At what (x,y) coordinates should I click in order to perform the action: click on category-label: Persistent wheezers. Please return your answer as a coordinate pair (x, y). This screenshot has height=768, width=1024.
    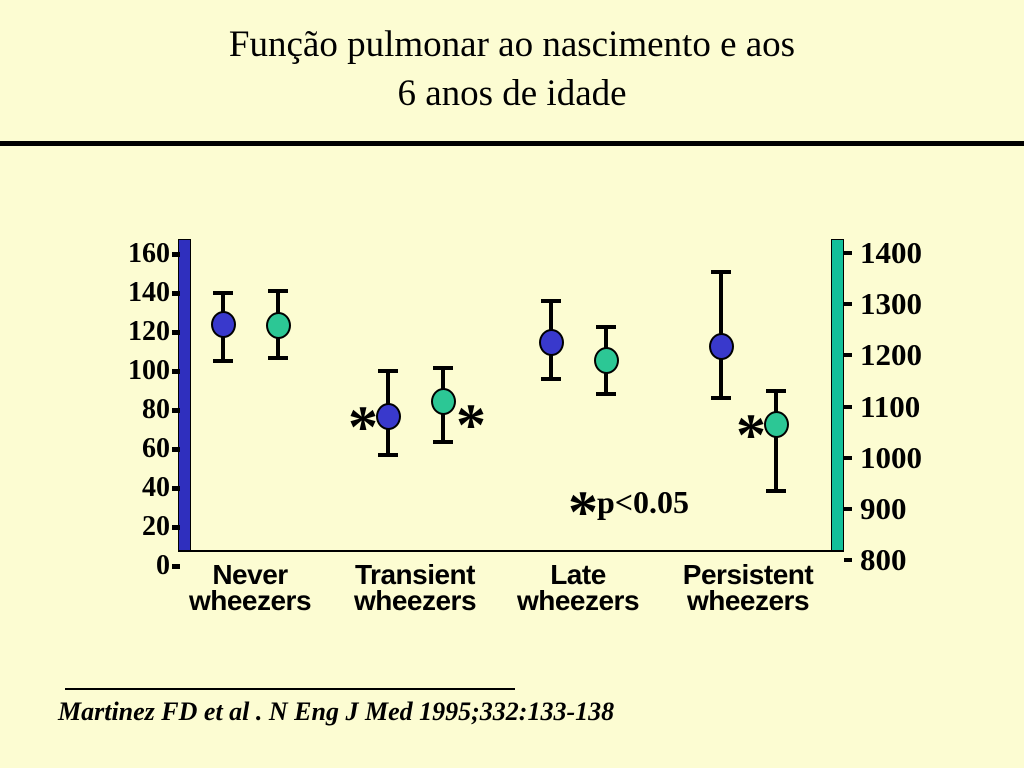
    Looking at the image, I should click on (748, 587).